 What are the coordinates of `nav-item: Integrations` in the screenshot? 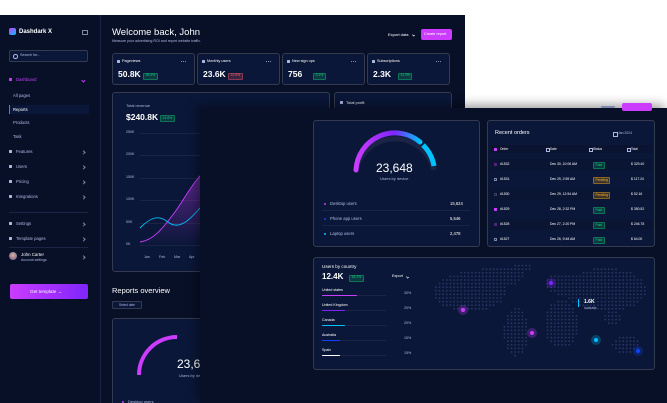 It's located at (27, 196).